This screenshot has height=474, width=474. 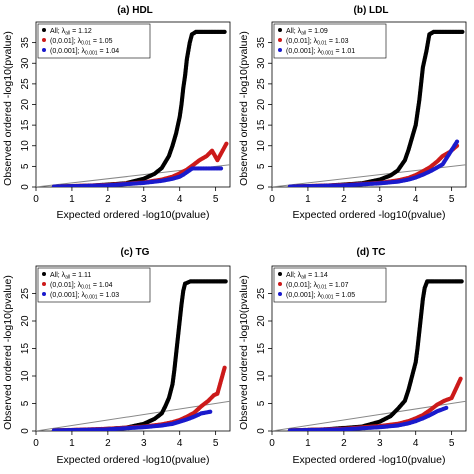 I want to click on reference-line, so click(x=133, y=415).